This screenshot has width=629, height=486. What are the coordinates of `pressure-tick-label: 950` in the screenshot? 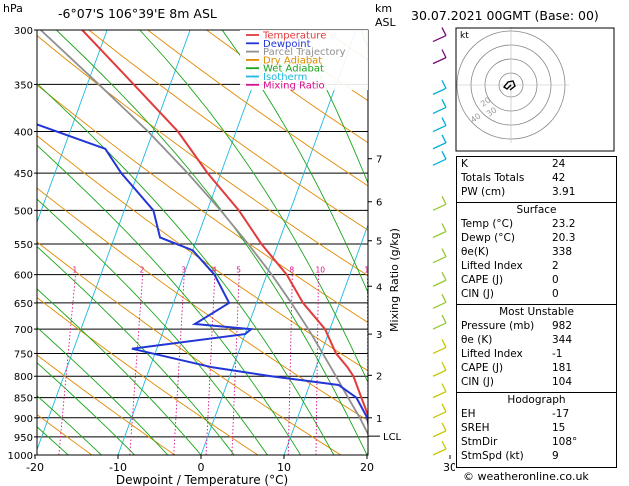 It's located at (23, 438).